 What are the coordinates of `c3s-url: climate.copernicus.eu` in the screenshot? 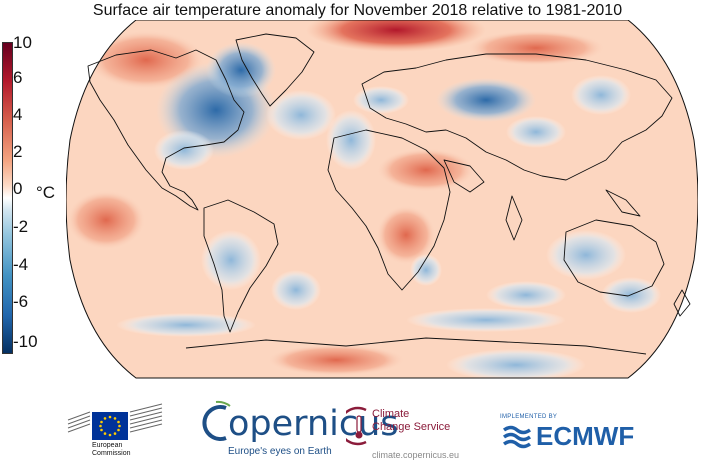 It's located at (416, 455).